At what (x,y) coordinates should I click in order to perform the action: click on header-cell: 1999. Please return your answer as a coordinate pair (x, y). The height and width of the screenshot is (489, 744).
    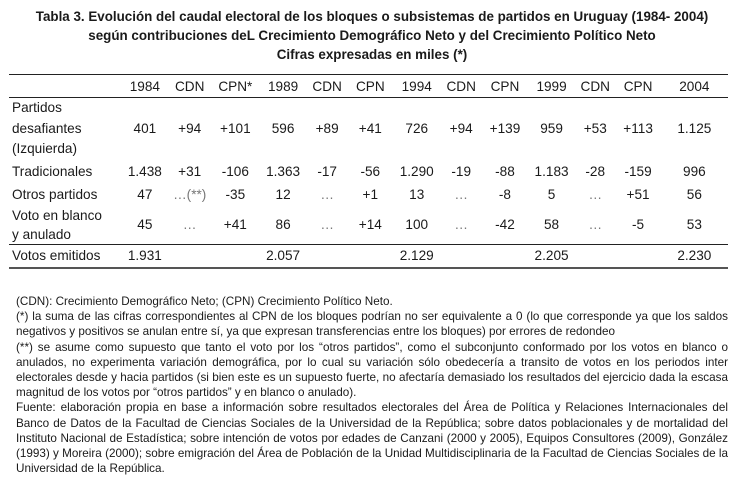
    Looking at the image, I should click on (552, 86).